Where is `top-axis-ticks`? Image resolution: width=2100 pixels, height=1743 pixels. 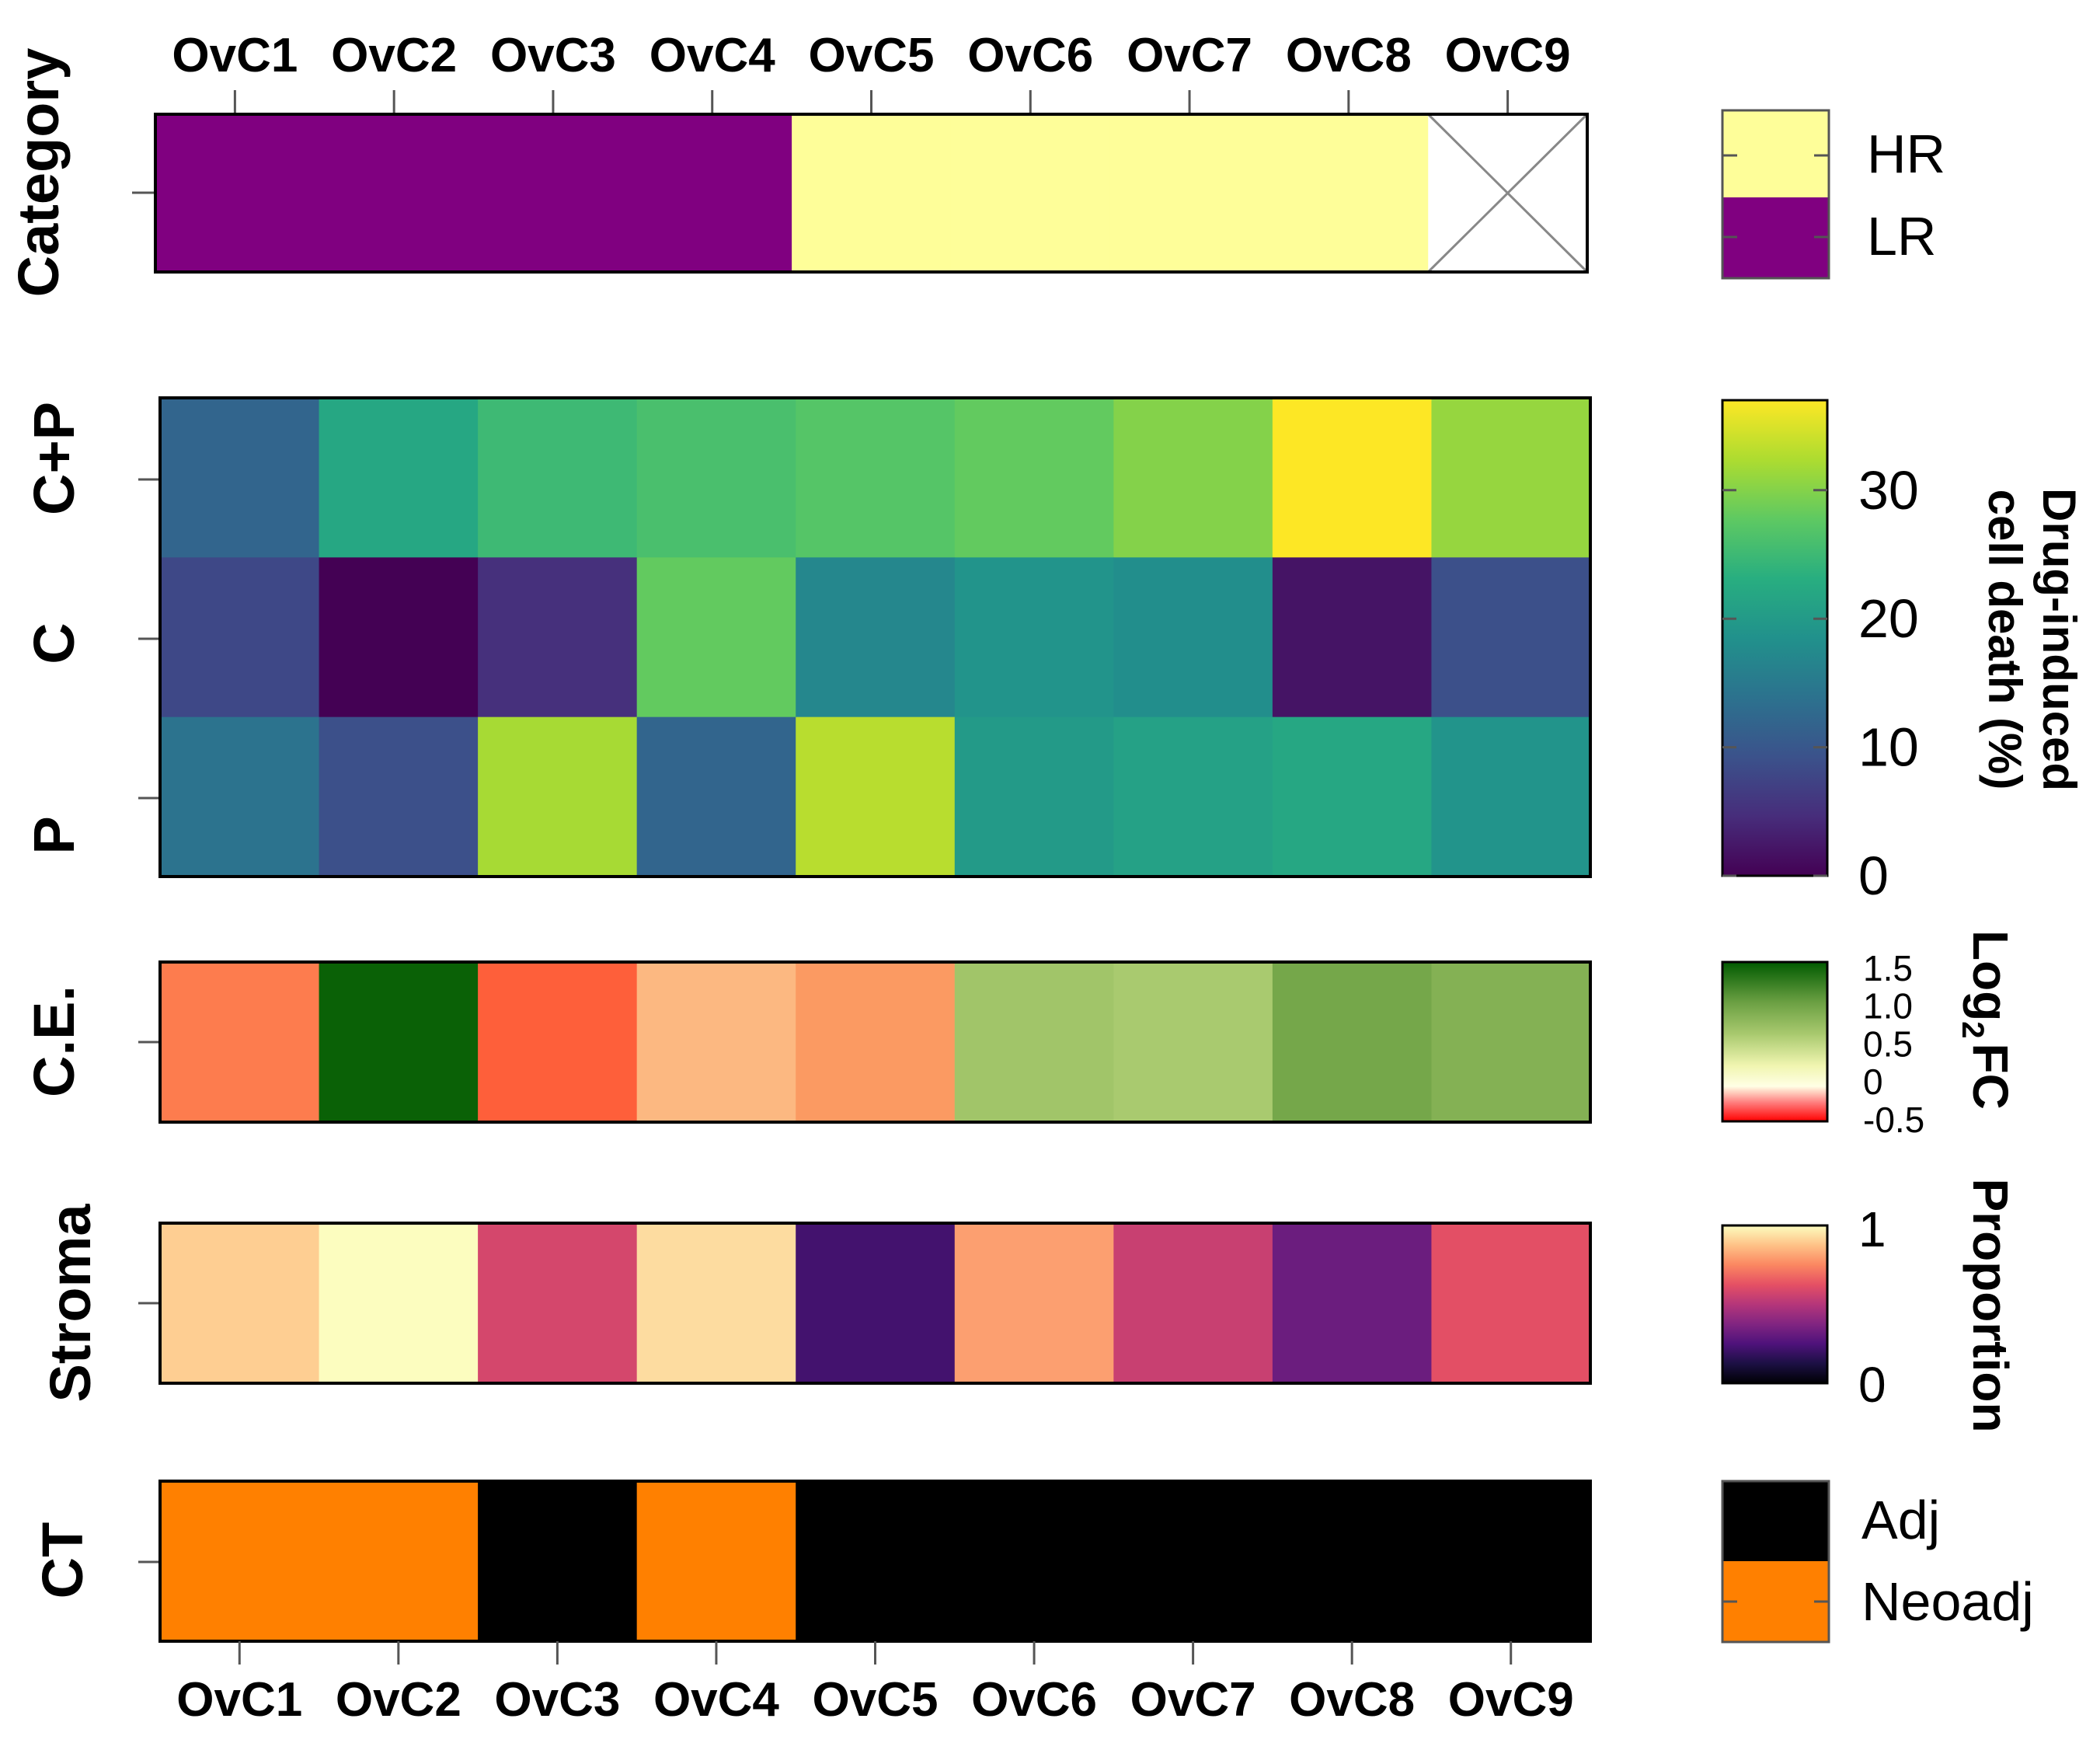 top-axis-ticks is located at coordinates (871, 102).